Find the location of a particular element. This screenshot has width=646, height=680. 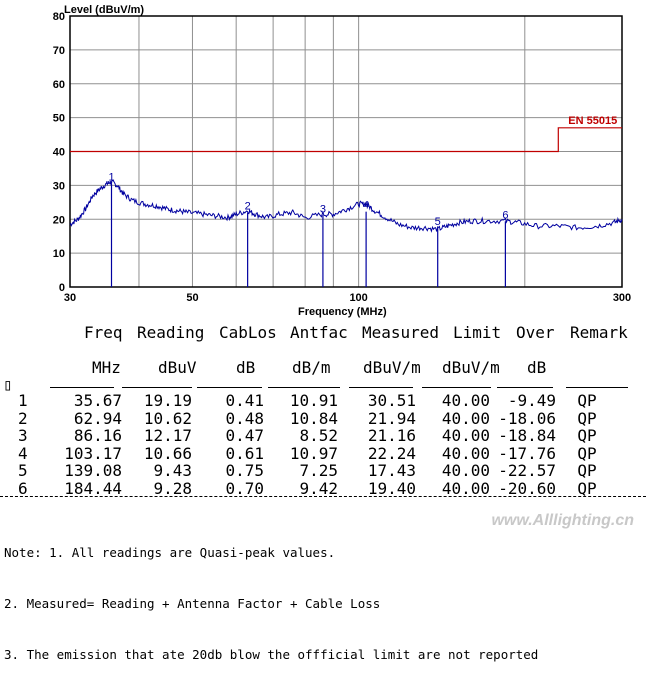

table-unit: dB/m is located at coordinates (311, 367).